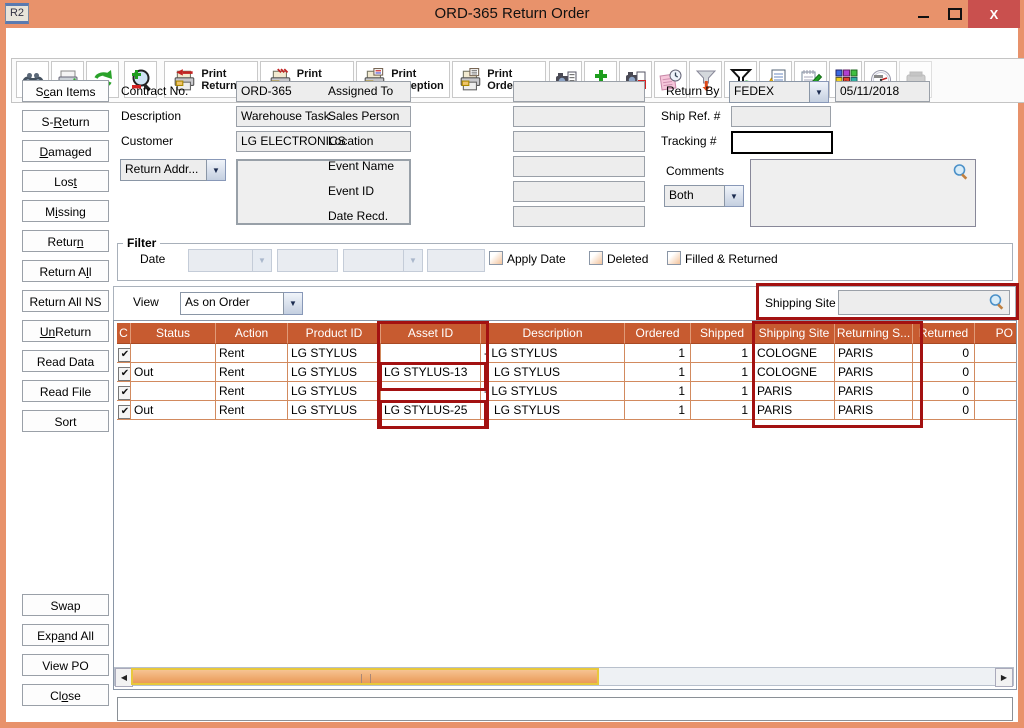 The width and height of the screenshot is (1024, 728). I want to click on shipping-site-field, so click(924, 302).